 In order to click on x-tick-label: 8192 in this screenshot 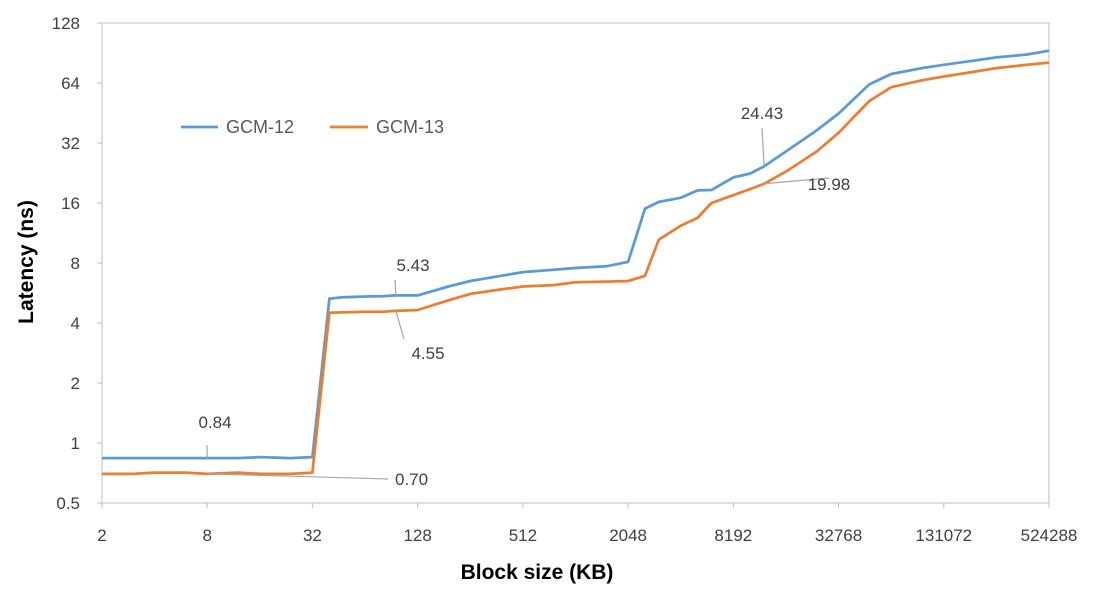, I will do `click(733, 535)`.